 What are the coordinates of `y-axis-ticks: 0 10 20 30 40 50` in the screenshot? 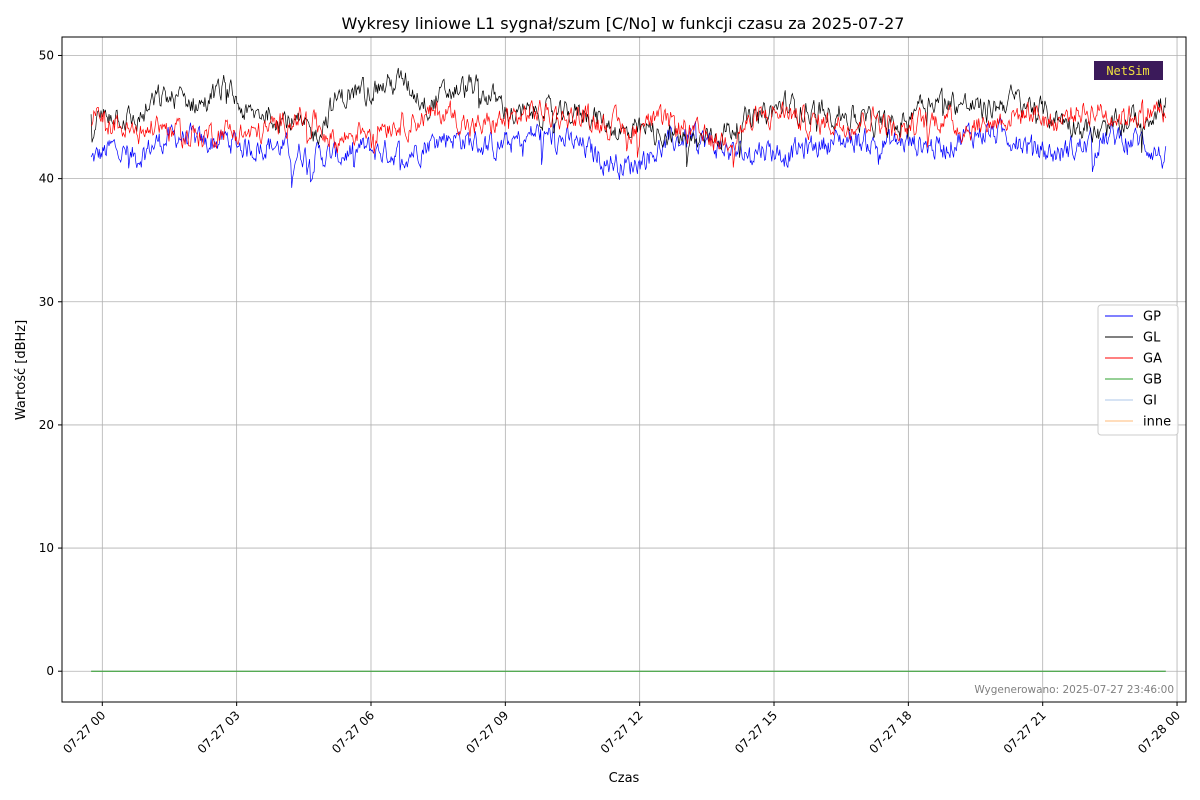 It's located at (50, 363).